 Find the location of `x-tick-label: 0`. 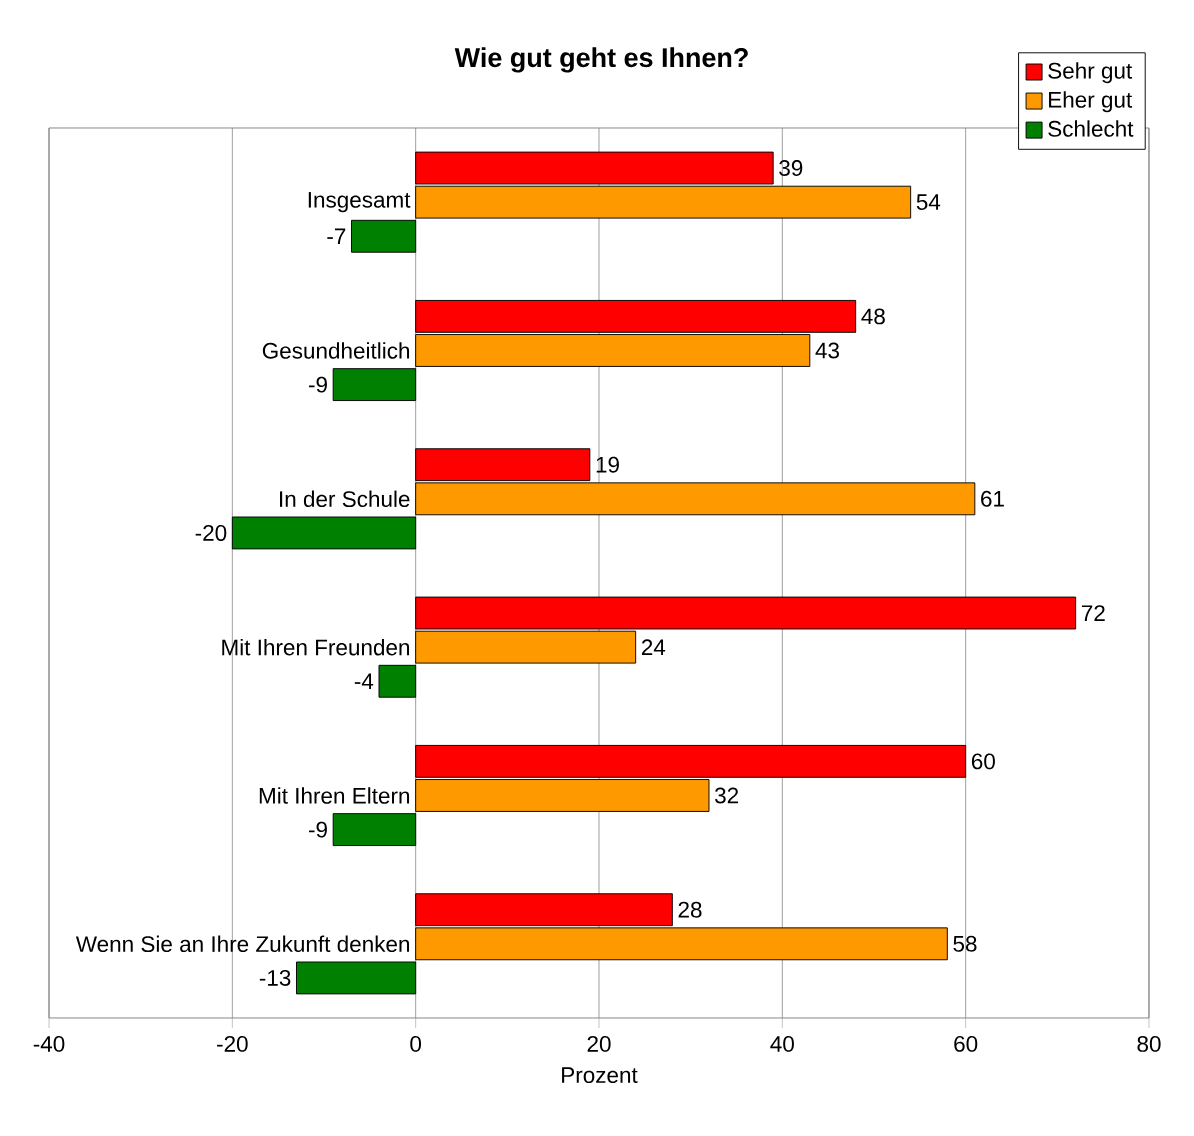

x-tick-label: 0 is located at coordinates (416, 1043).